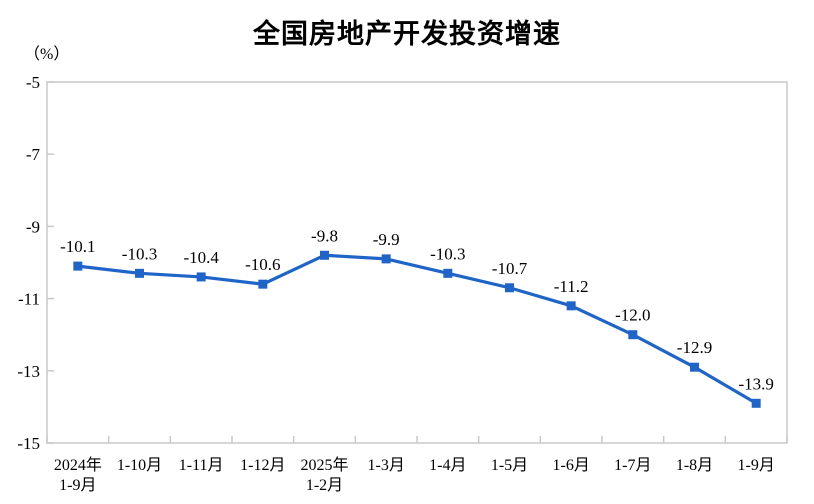 The image size is (814, 504). Describe the element at coordinates (33, 154) in the screenshot. I see `y-axis-tick-label: -7` at that location.